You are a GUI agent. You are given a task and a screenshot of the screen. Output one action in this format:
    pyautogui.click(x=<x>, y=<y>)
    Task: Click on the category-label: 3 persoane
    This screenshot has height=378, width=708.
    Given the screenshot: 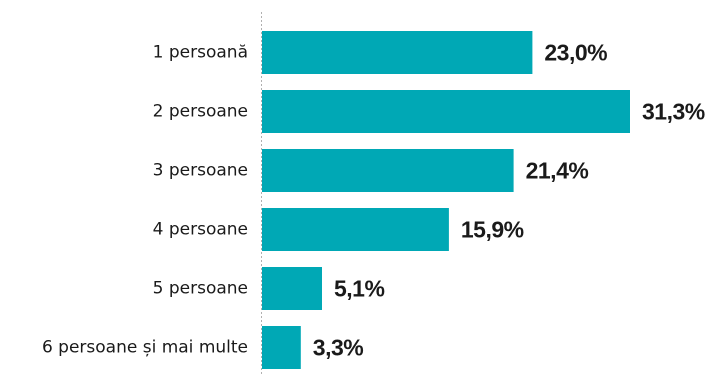 What is the action you would take?
    pyautogui.click(x=200, y=171)
    